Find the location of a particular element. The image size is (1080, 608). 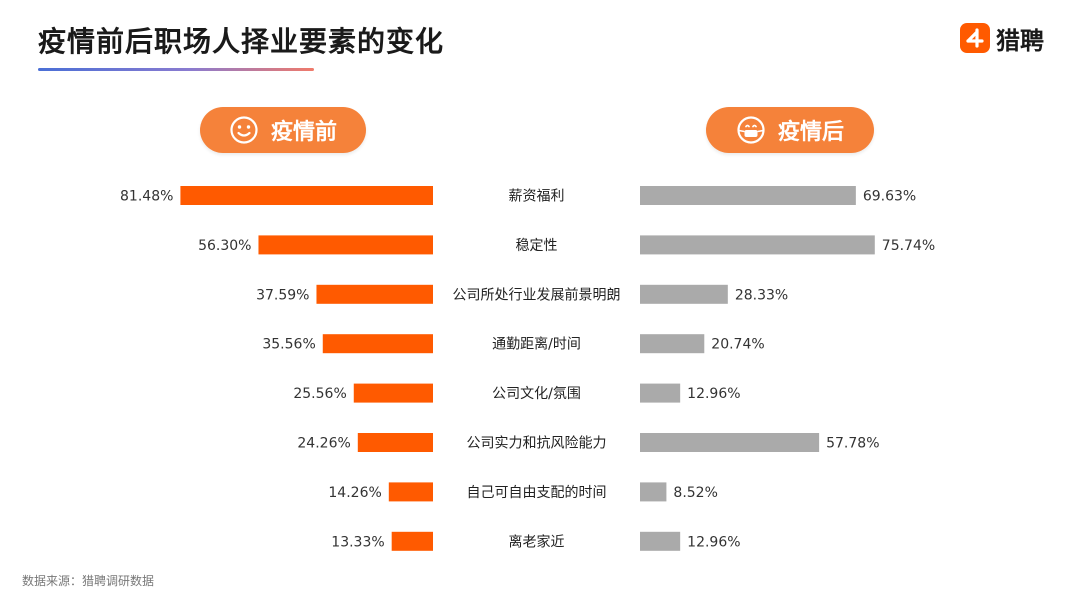

after-label: 疫情后 is located at coordinates (810, 132).